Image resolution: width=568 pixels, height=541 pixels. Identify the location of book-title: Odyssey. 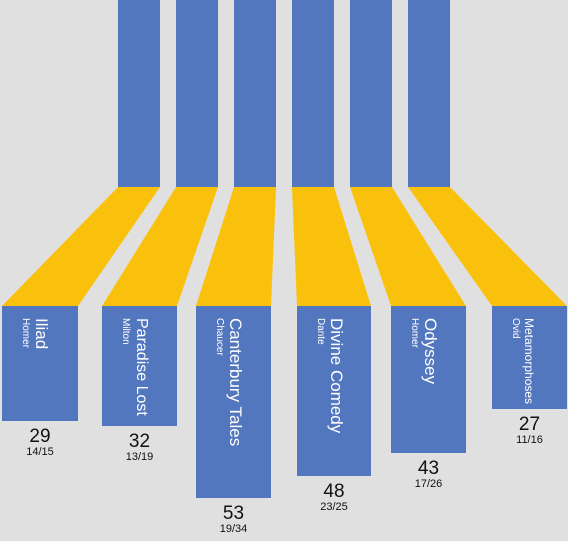
(430, 351).